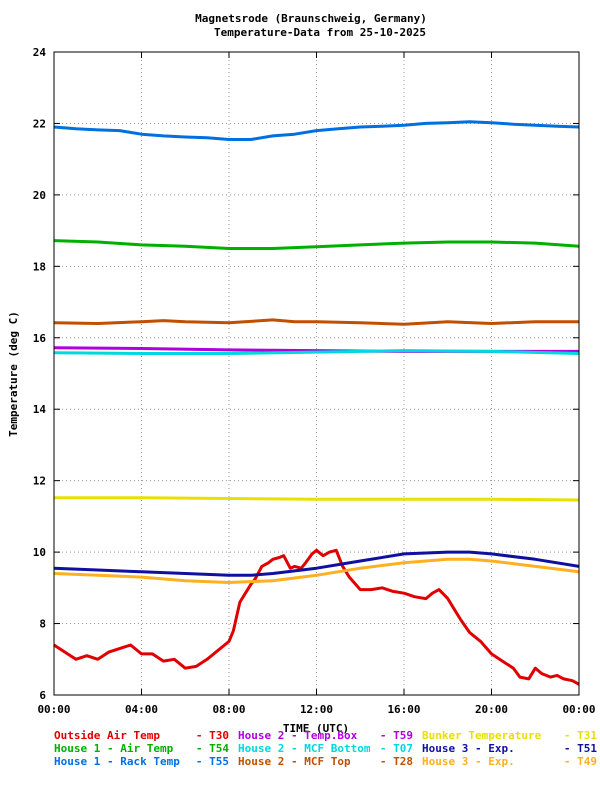 The width and height of the screenshot is (600, 800). I want to click on series-line-t07, so click(316, 352).